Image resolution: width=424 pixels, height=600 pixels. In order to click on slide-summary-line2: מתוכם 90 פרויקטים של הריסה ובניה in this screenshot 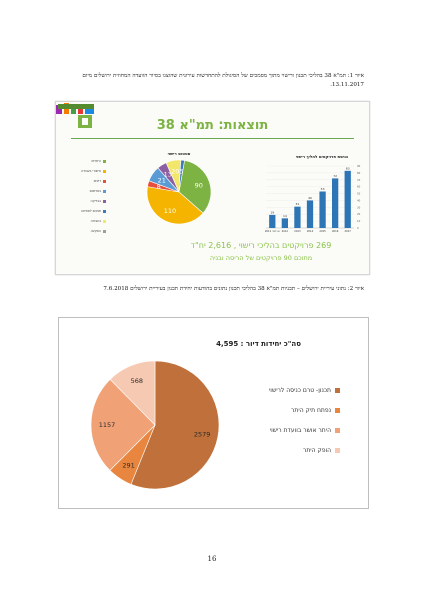, I will do `click(261, 258)`.